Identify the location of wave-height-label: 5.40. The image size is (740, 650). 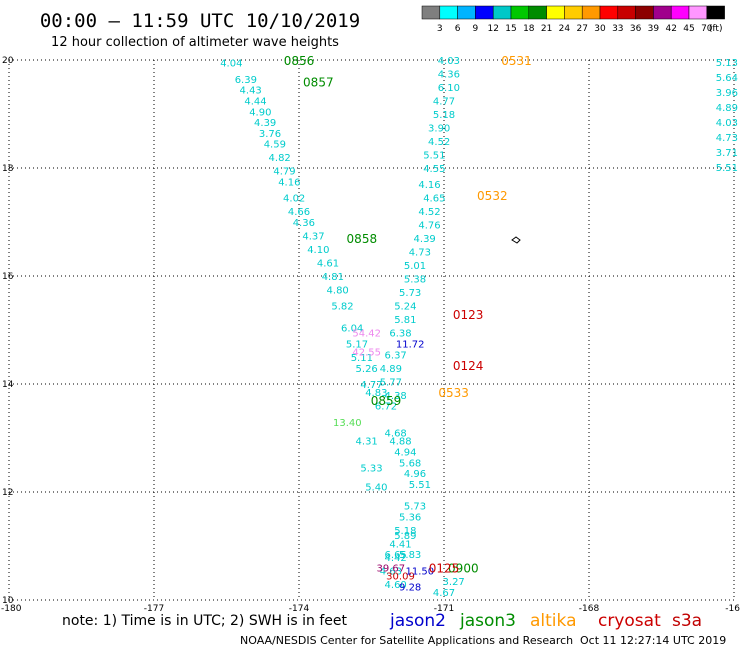
(376, 488).